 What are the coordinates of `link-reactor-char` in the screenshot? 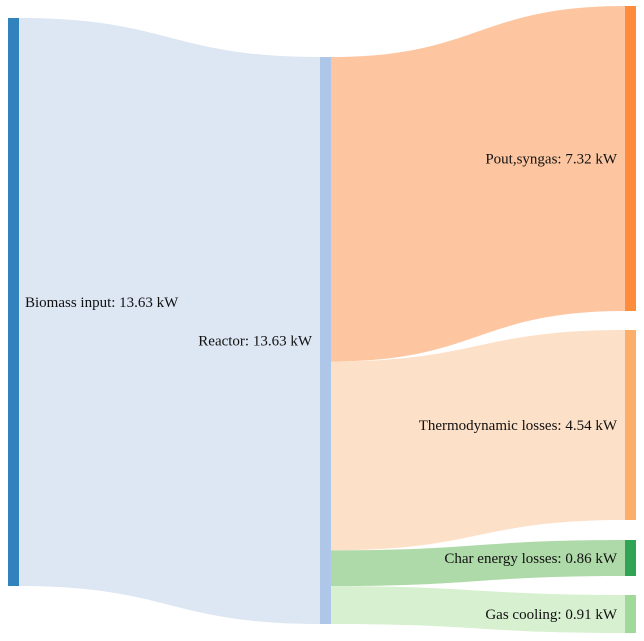 It's located at (478, 563).